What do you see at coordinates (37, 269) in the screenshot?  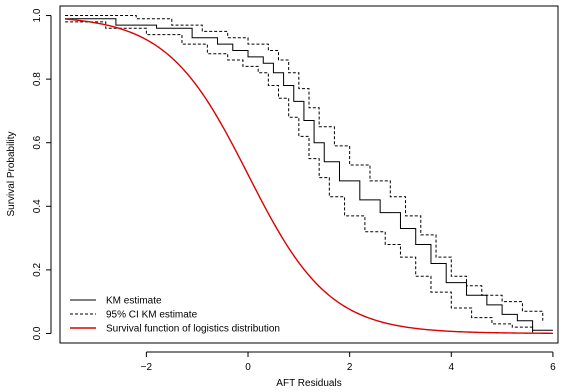 I see `y-tick-label: 0.2` at bounding box center [37, 269].